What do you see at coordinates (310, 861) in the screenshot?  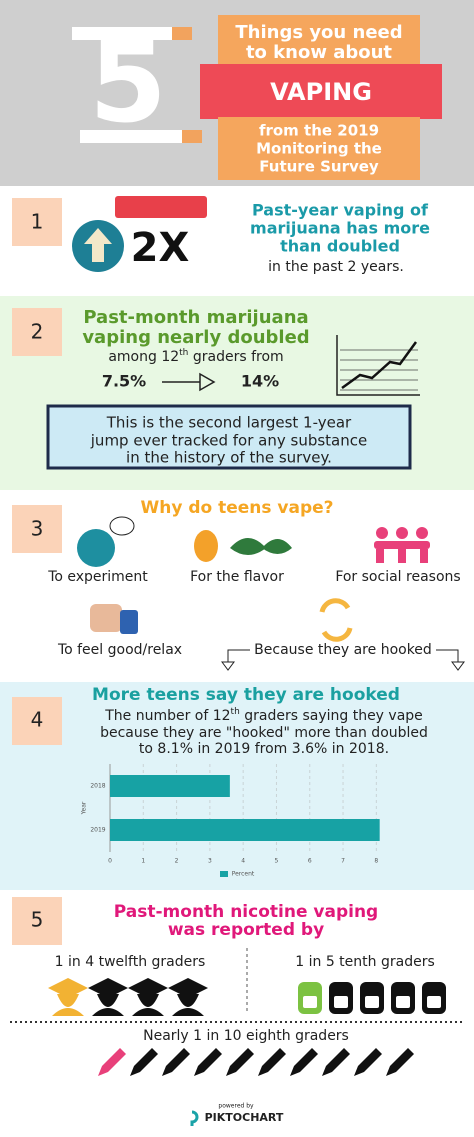 I see `x-tick-label: 6` at bounding box center [310, 861].